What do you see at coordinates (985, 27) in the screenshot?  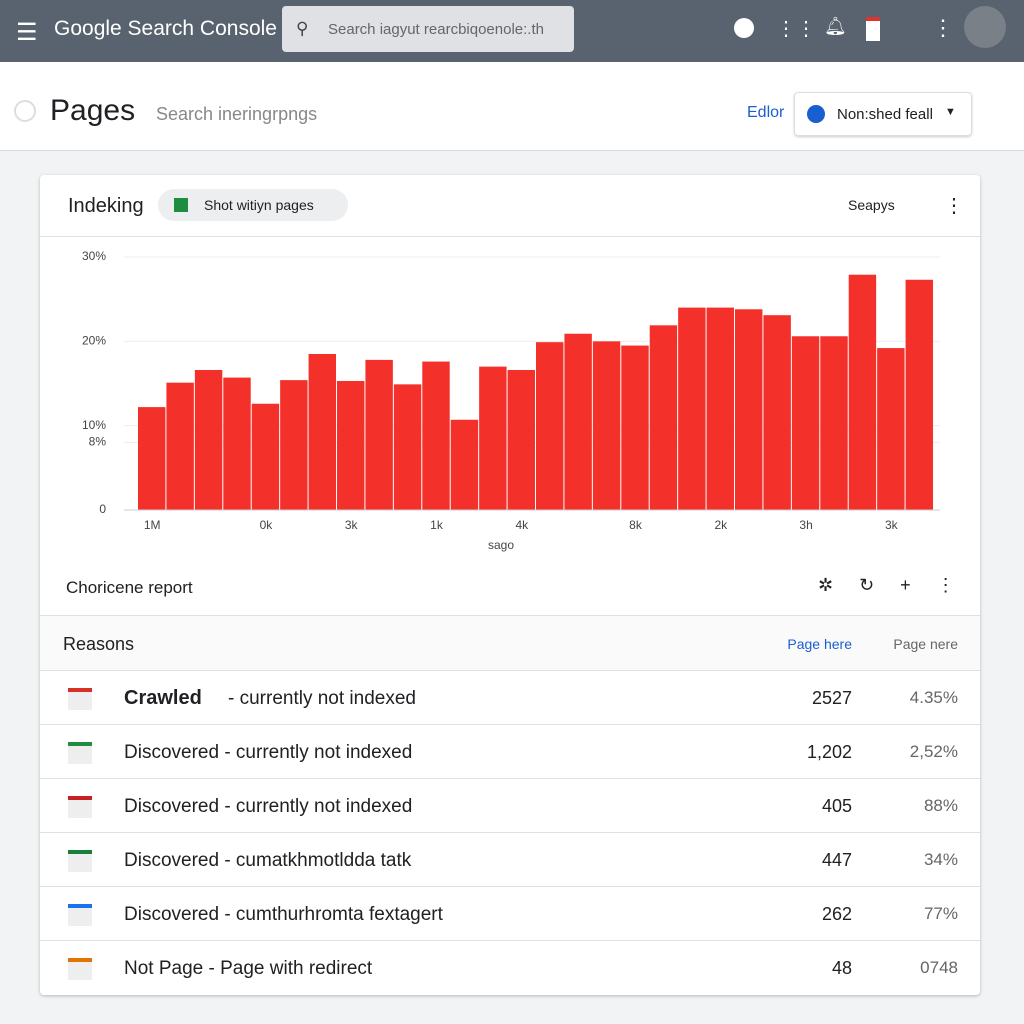 I see `avatar` at bounding box center [985, 27].